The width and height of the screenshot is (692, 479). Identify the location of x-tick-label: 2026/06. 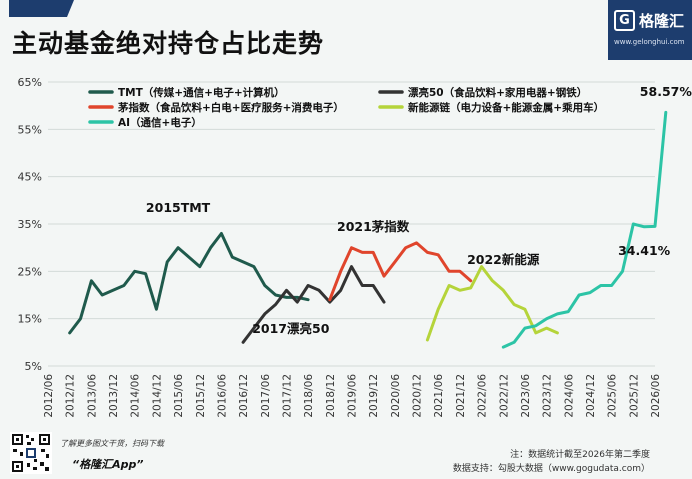
(656, 396).